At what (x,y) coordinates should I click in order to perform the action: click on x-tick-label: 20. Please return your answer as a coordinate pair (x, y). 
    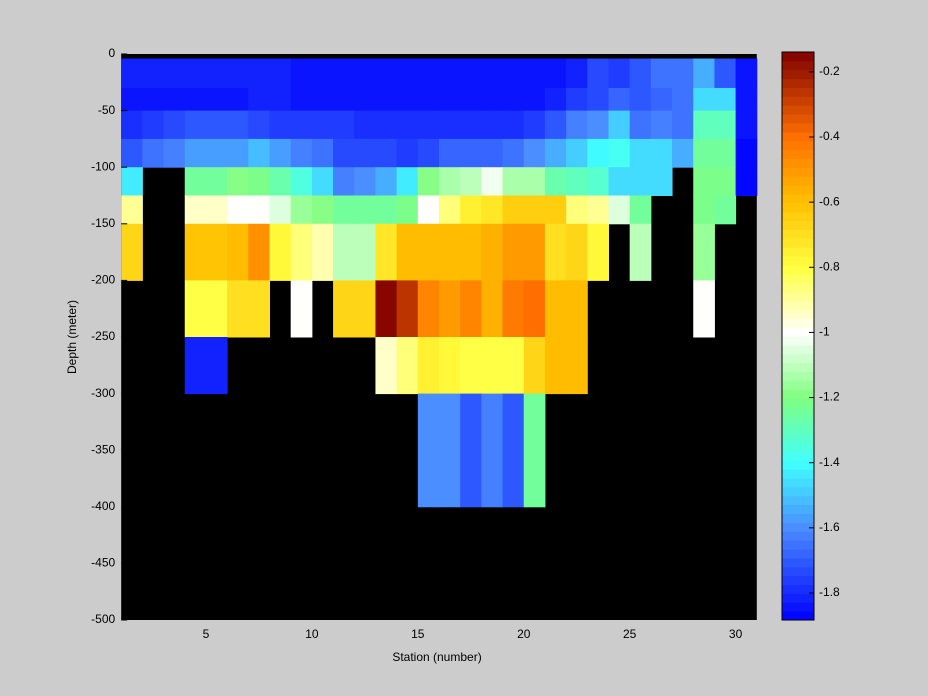
    Looking at the image, I should click on (524, 634).